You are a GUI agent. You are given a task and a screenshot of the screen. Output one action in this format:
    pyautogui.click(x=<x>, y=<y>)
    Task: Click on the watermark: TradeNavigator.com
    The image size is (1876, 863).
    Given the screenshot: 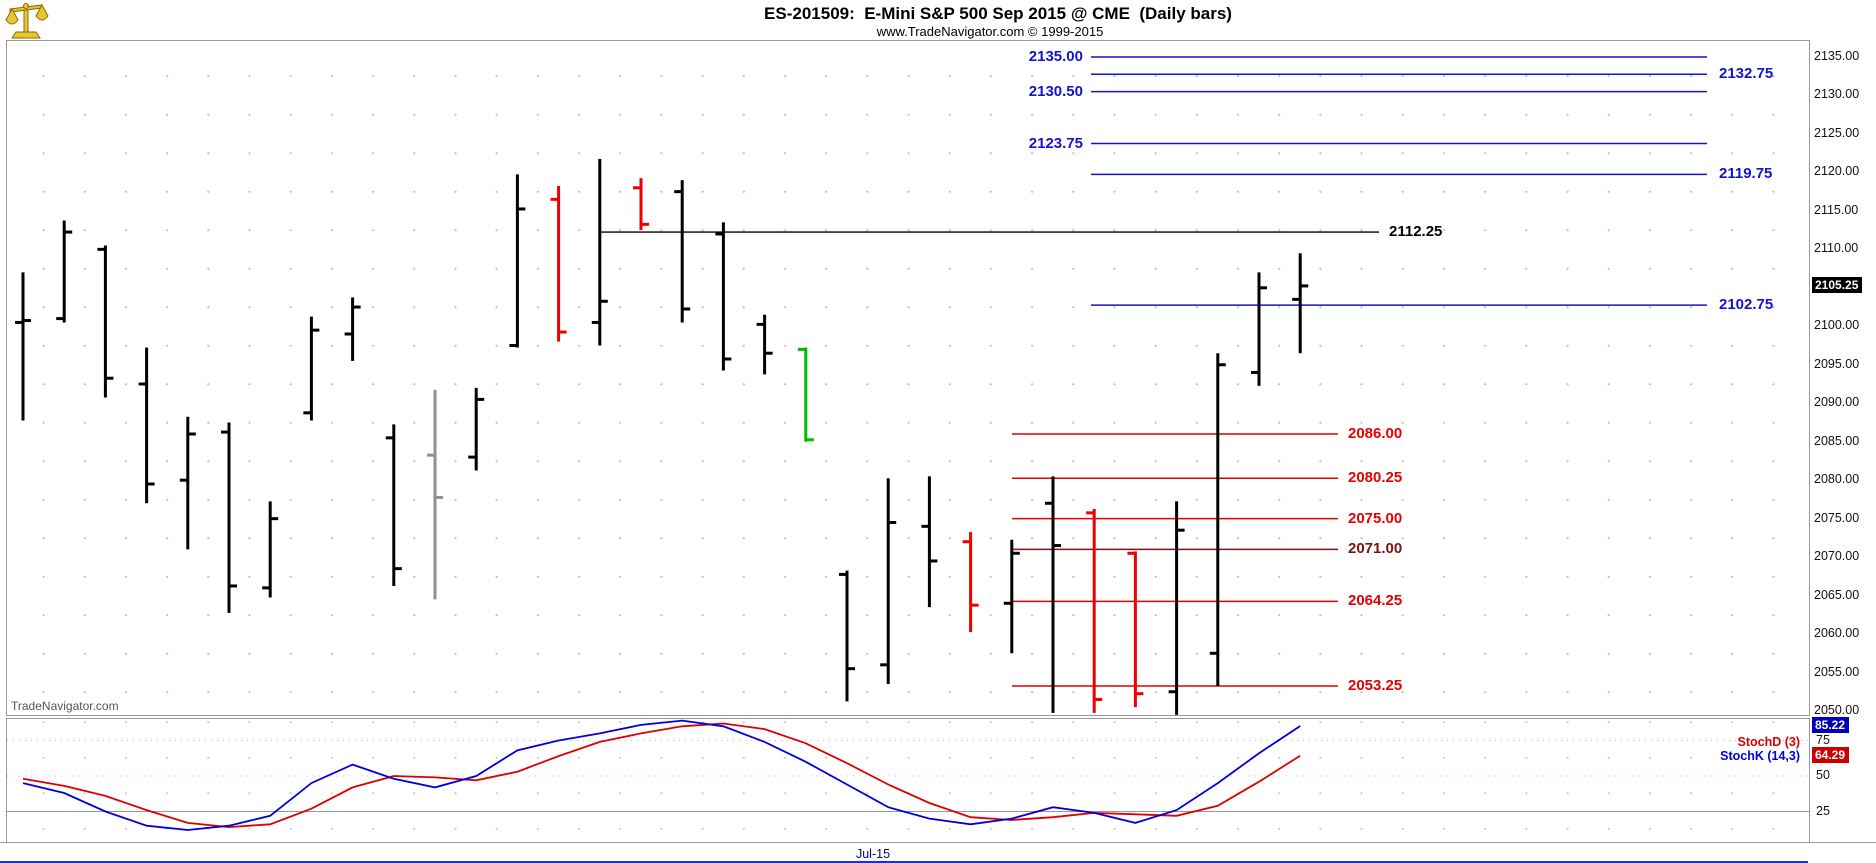 What is the action you would take?
    pyautogui.click(x=65, y=706)
    